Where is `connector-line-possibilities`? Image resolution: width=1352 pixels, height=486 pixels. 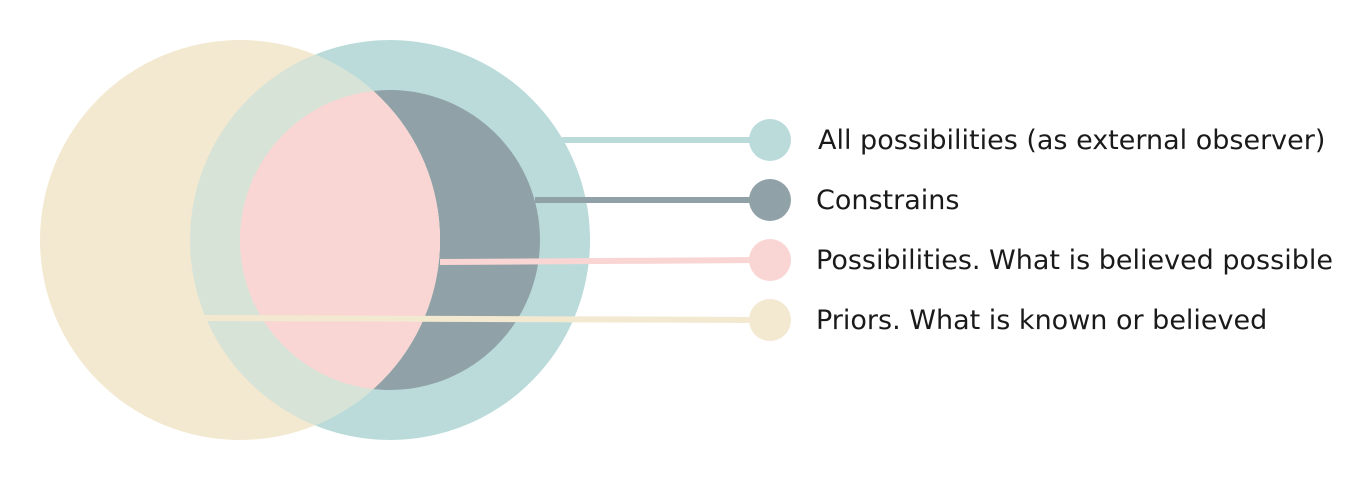 connector-line-possibilities is located at coordinates (605, 261).